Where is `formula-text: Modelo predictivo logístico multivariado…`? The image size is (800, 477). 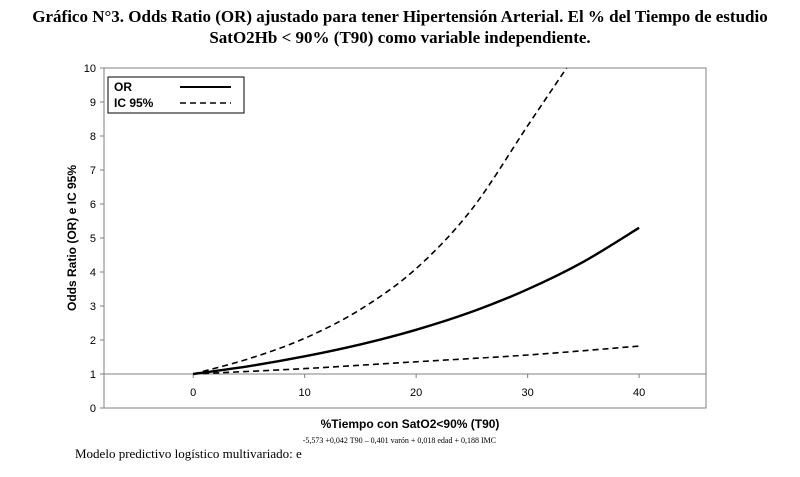
formula-text: Modelo predictivo logístico multivariado… is located at coordinates (188, 453).